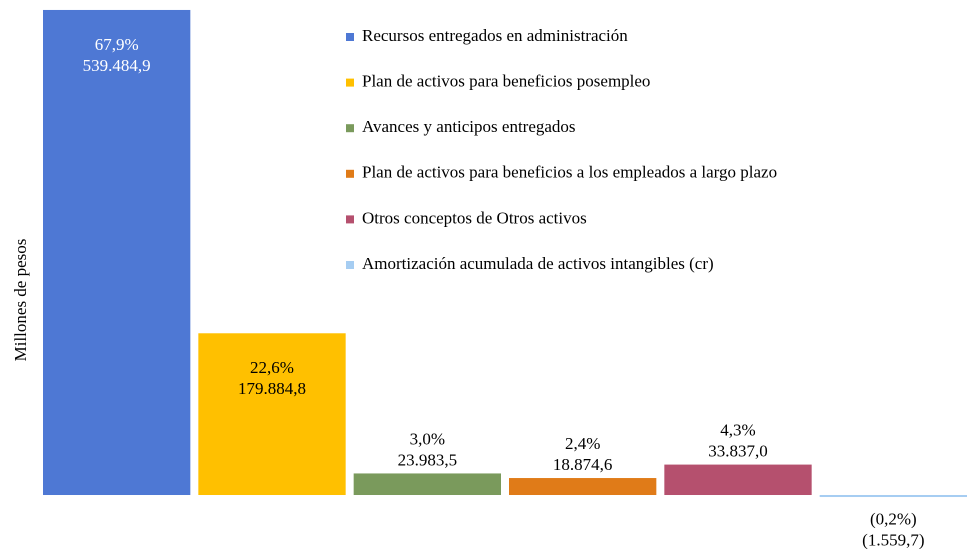  I want to click on legend-label: Recursos entregados en administración, so click(495, 35).